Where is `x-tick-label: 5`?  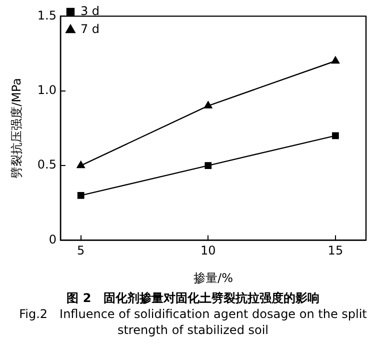 x-tick-label: 5 is located at coordinates (81, 251).